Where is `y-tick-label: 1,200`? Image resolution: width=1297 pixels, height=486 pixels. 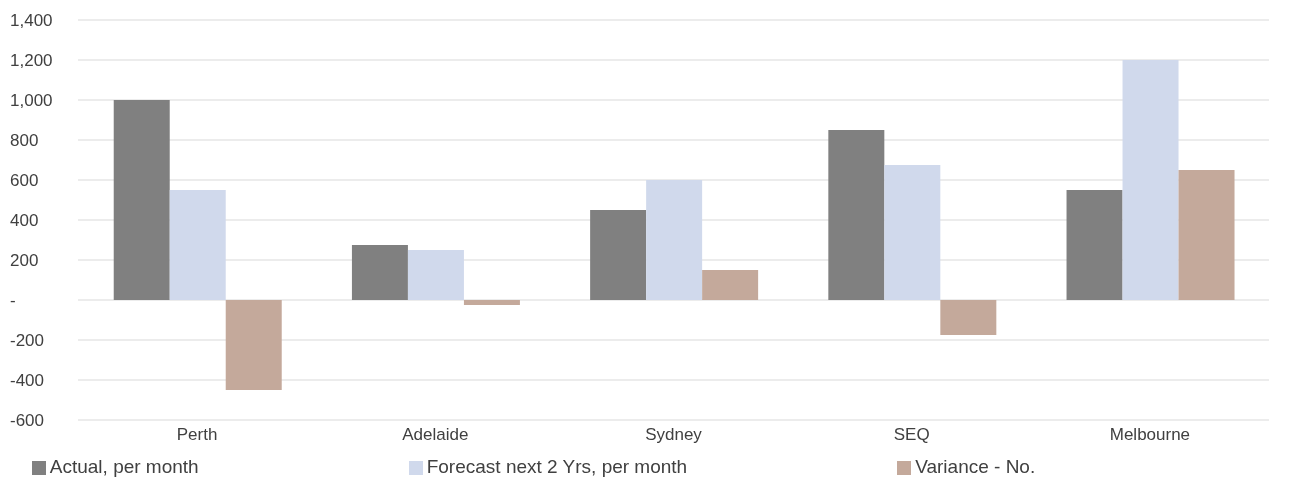
y-tick-label: 1,200 is located at coordinates (31, 61).